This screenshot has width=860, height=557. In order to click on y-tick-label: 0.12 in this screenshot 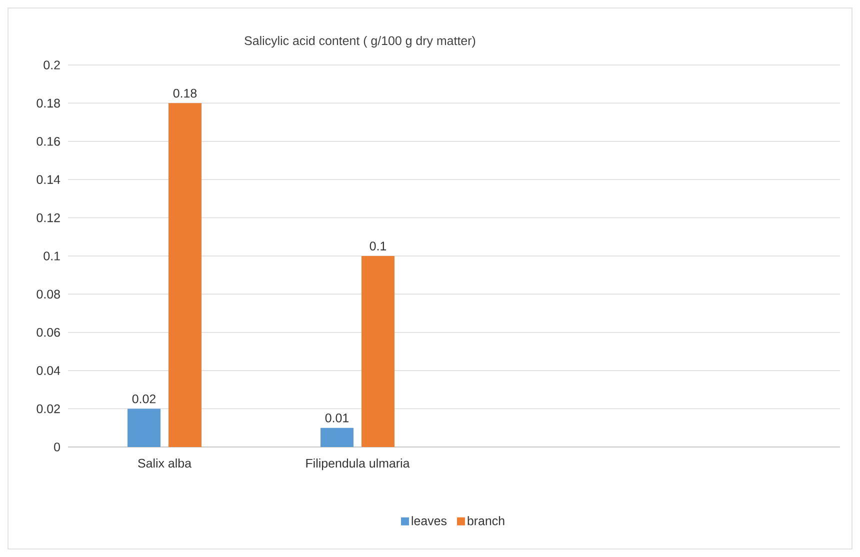, I will do `click(48, 217)`.